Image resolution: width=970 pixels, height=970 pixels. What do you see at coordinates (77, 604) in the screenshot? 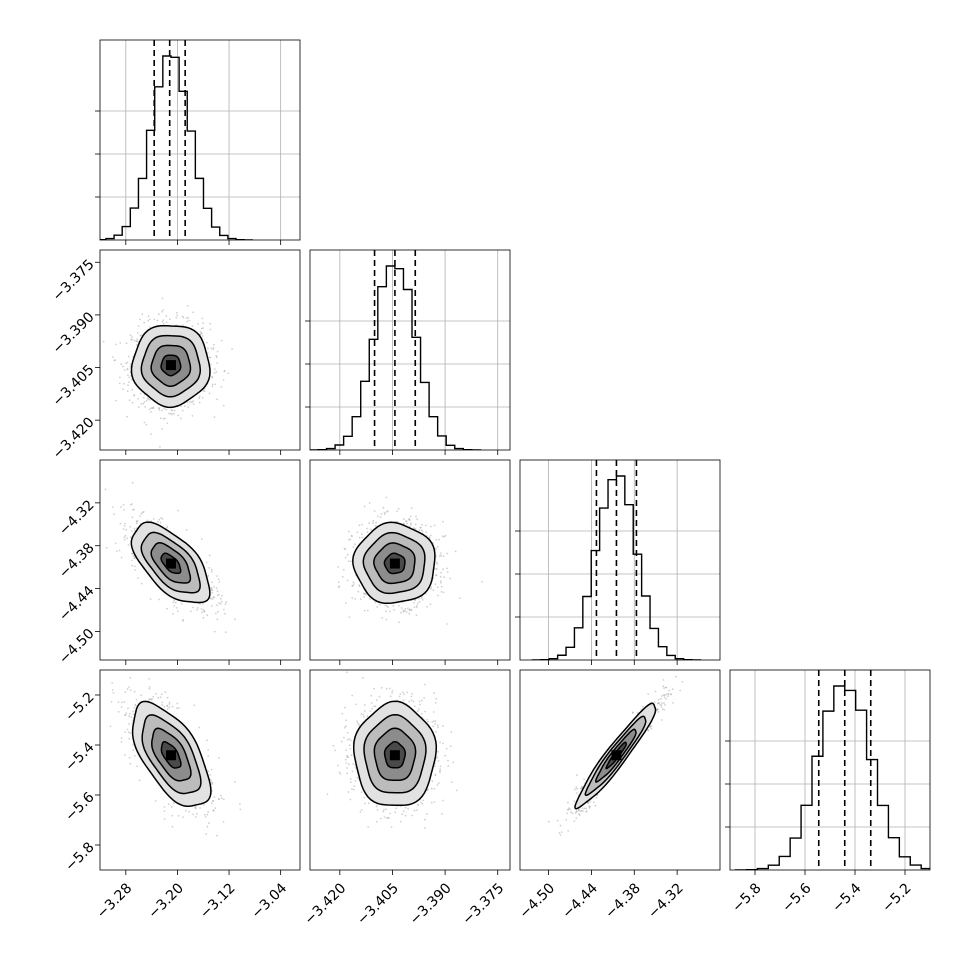
I see `y-tick-label: −4.44` at bounding box center [77, 604].